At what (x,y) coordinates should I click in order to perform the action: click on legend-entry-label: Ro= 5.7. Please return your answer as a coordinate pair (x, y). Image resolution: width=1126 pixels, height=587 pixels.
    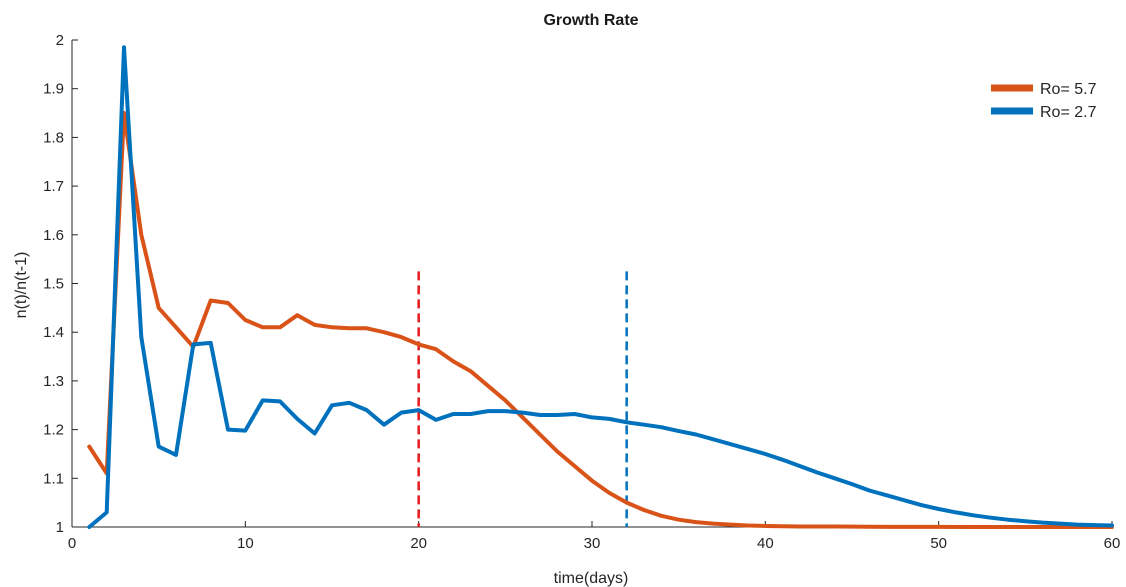
    Looking at the image, I should click on (1068, 89).